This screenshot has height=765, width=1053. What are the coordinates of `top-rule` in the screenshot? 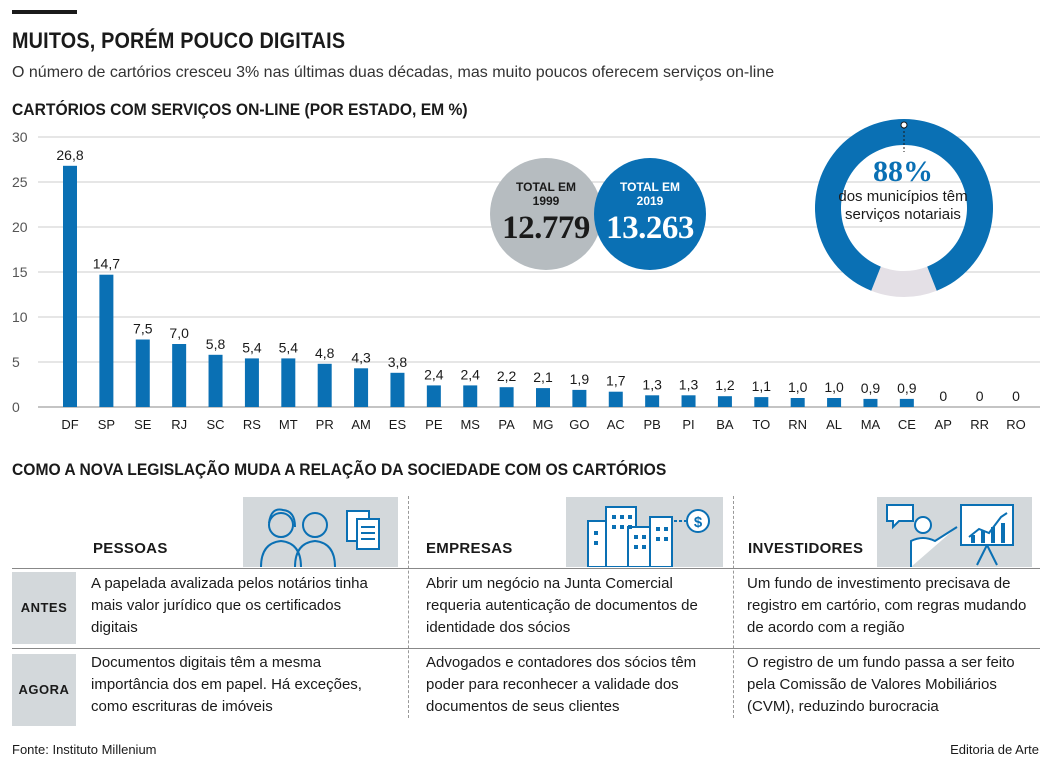 It's located at (44, 12).